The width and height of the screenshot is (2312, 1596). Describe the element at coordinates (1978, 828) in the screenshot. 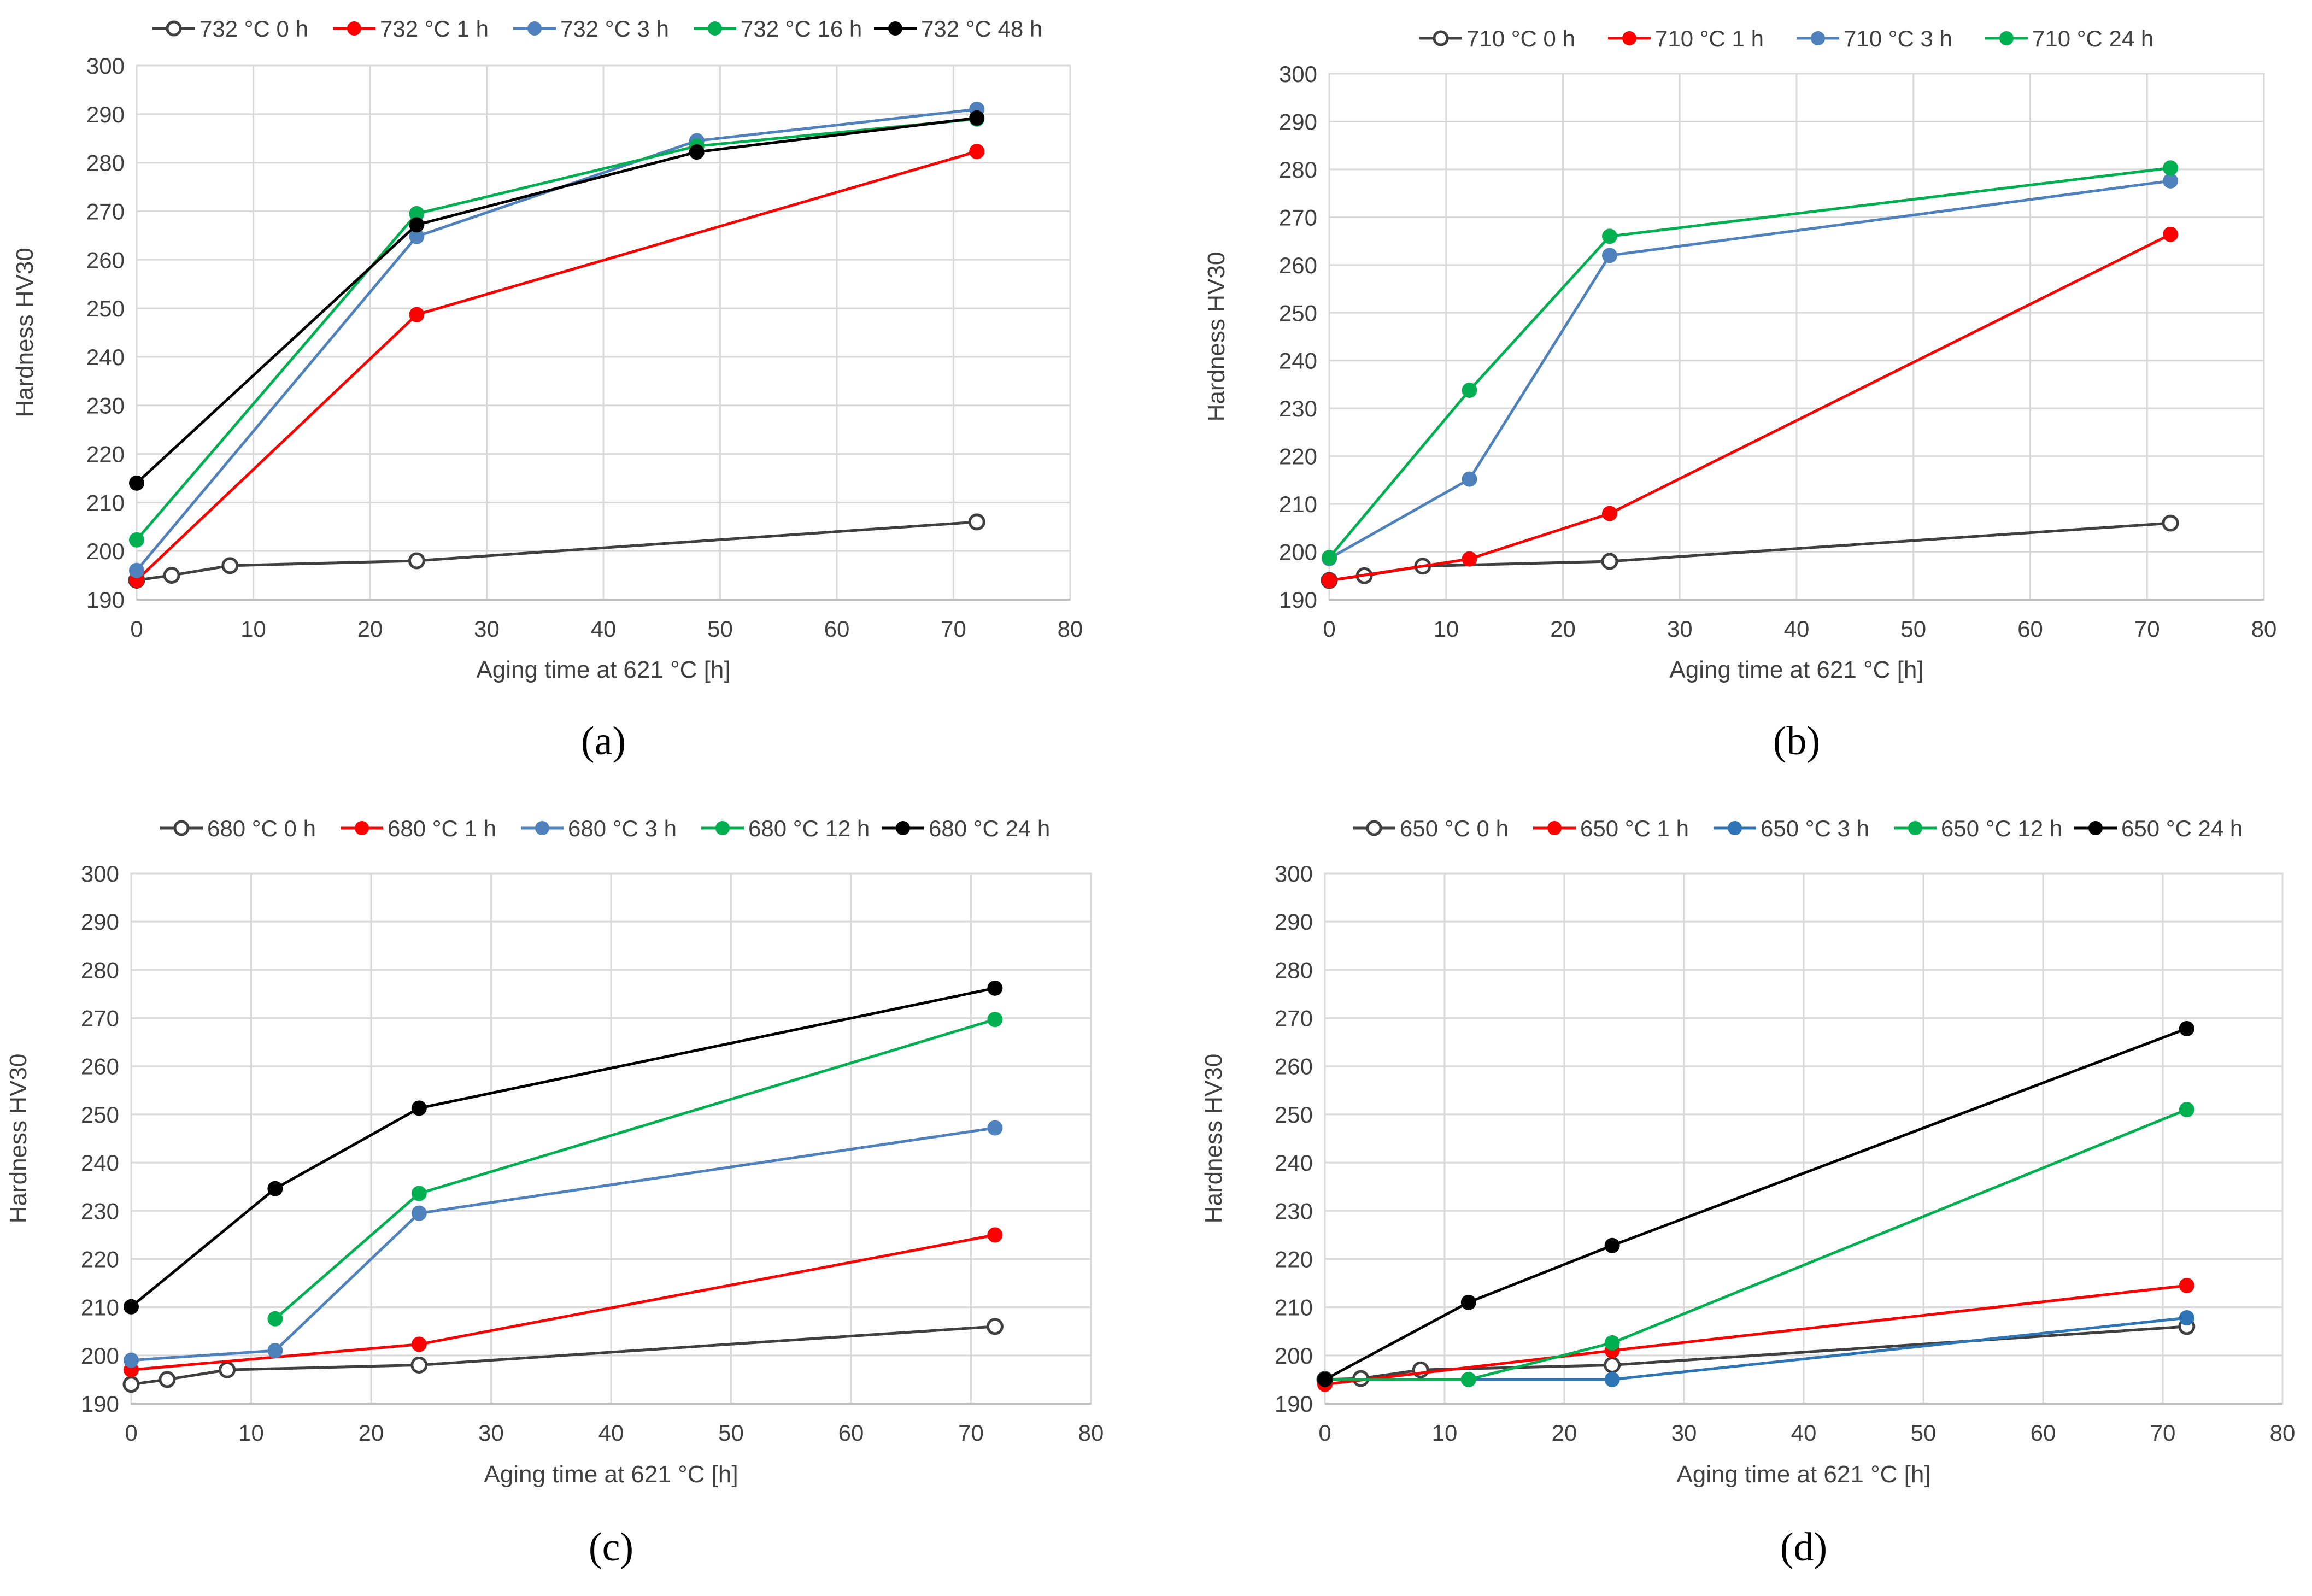

I see `legend-entry: 650 °C 12 h` at that location.